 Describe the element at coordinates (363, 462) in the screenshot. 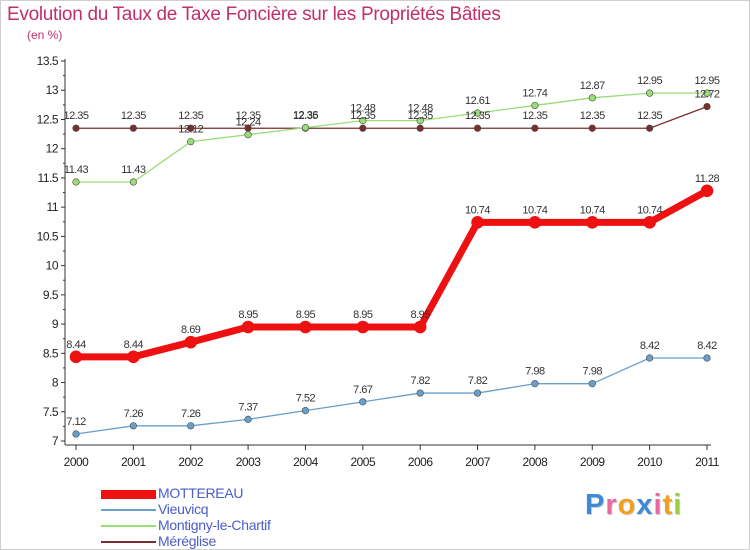

I see `x-tick-label: 2005` at that location.